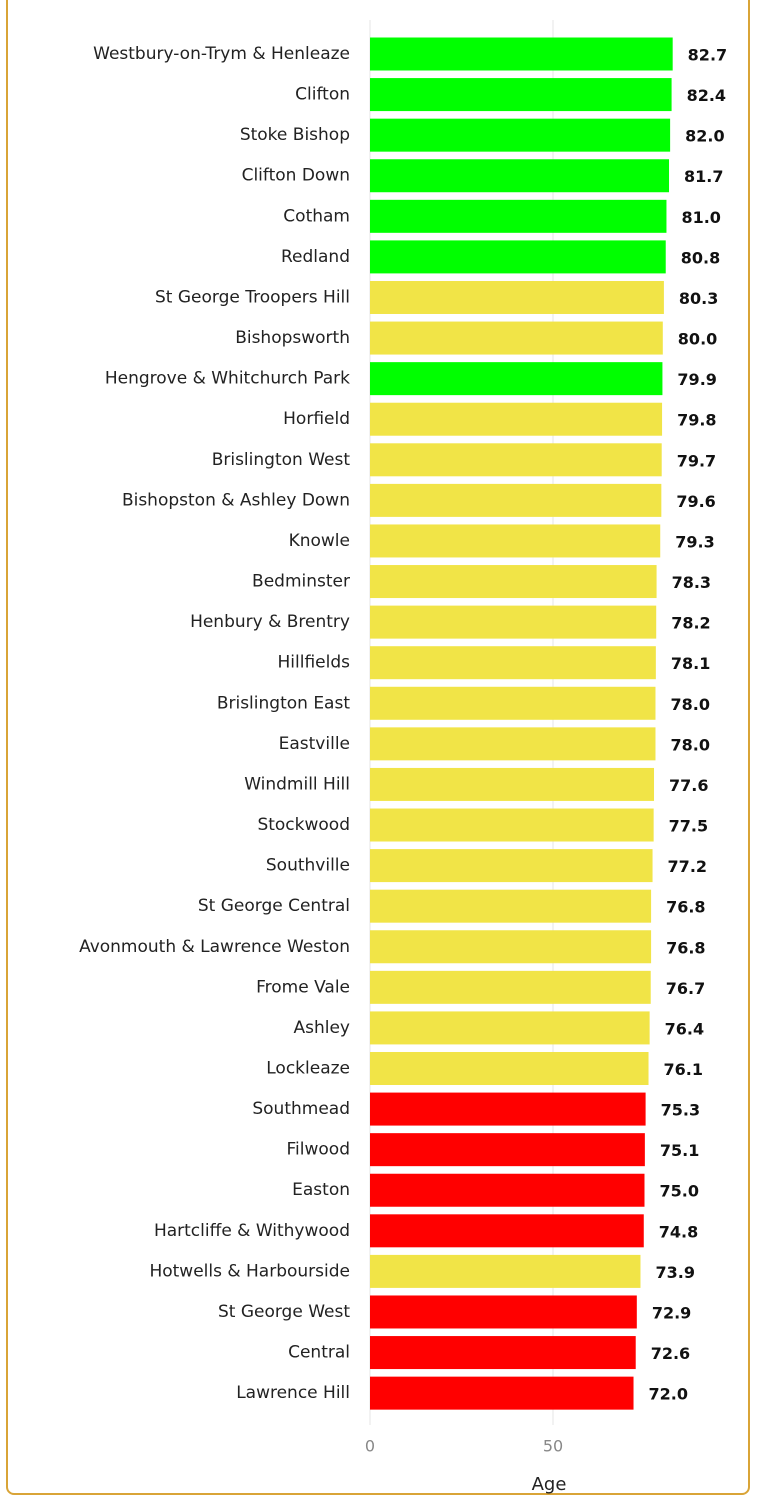  I want to click on y-tick-label: Central, so click(319, 1353).